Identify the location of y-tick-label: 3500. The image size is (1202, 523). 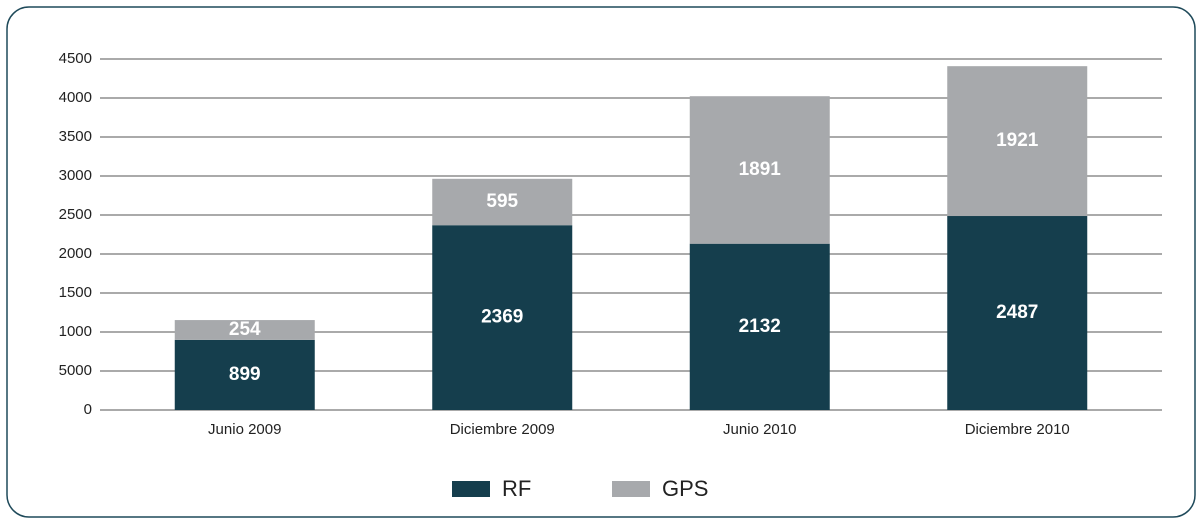
(75, 136).